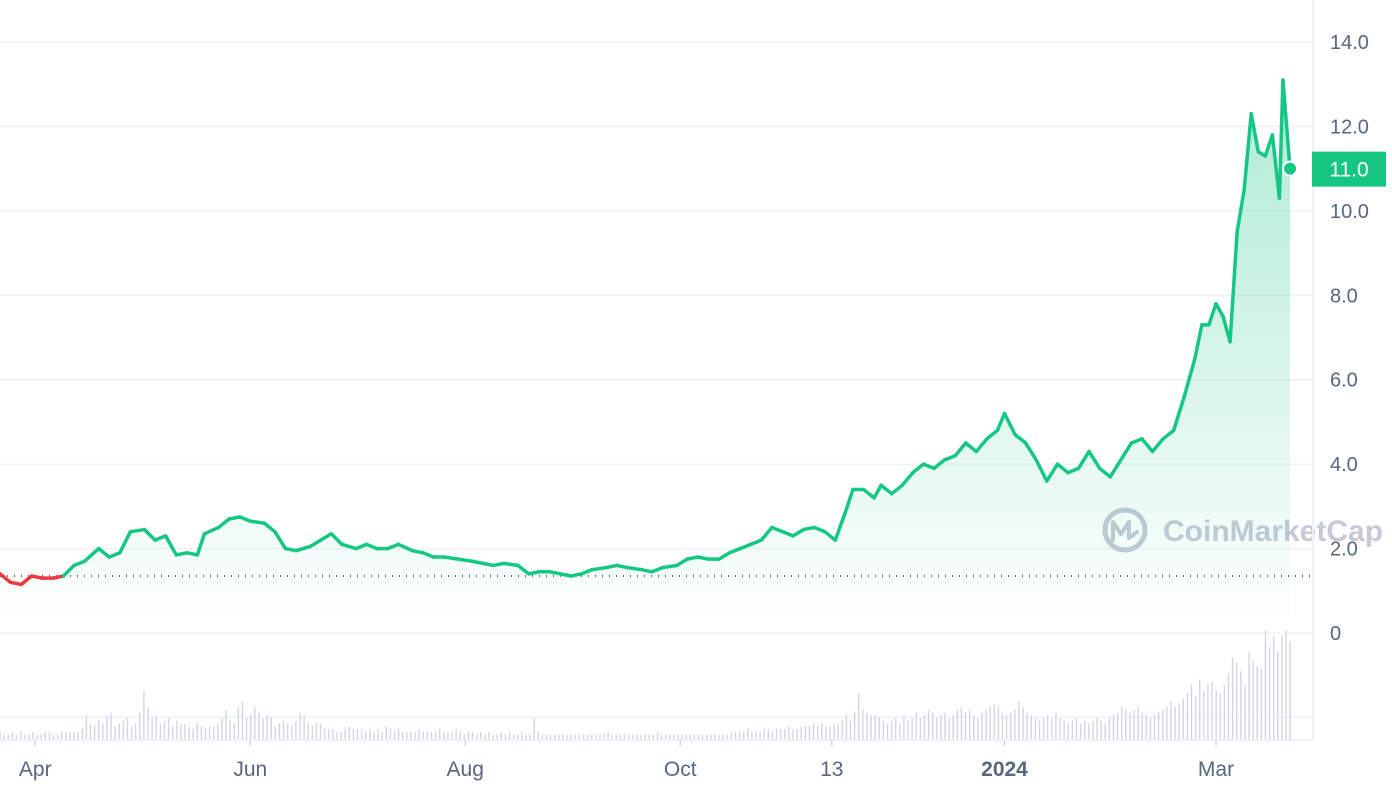  What do you see at coordinates (626, 760) in the screenshot?
I see `x-axis-ticks: Apr Jun Aug Oct 13 2024 Mar` at bounding box center [626, 760].